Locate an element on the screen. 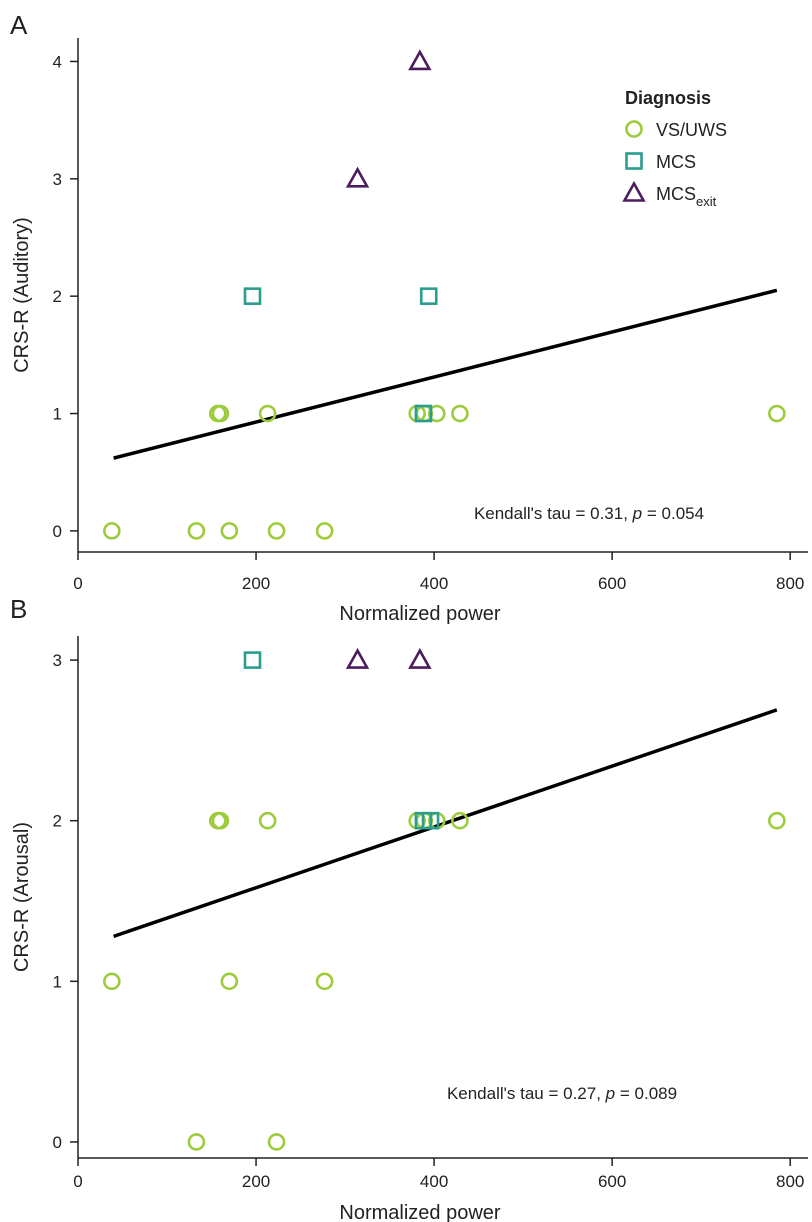  legend-label: VS/UWS is located at coordinates (691, 130).